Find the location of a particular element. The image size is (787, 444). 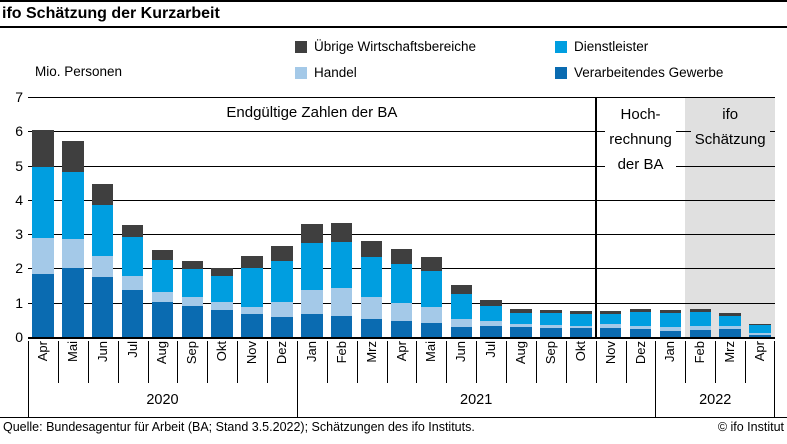

month-label: Mai is located at coordinates (72, 351).